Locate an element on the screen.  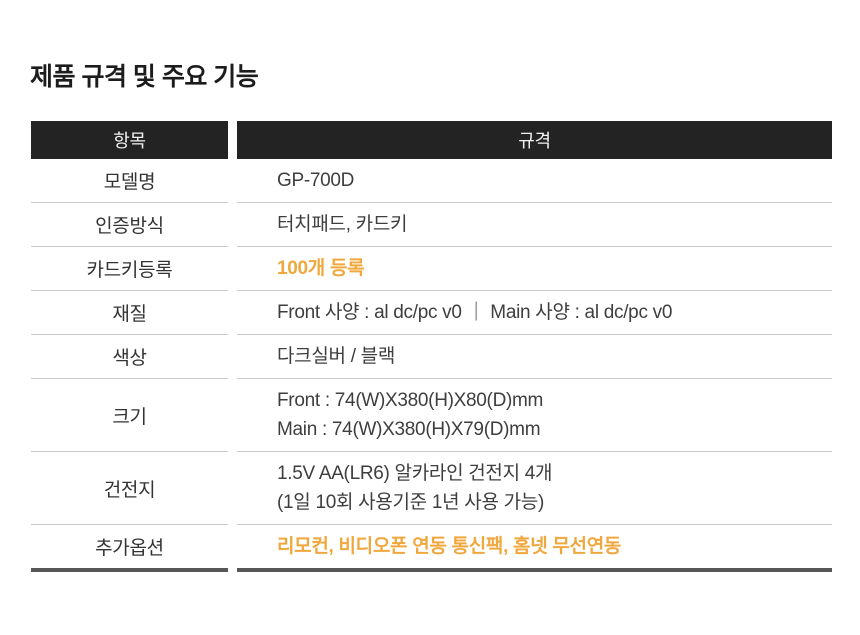
table-row: 인증방식 터치패드, 카드키 is located at coordinates (431, 225).